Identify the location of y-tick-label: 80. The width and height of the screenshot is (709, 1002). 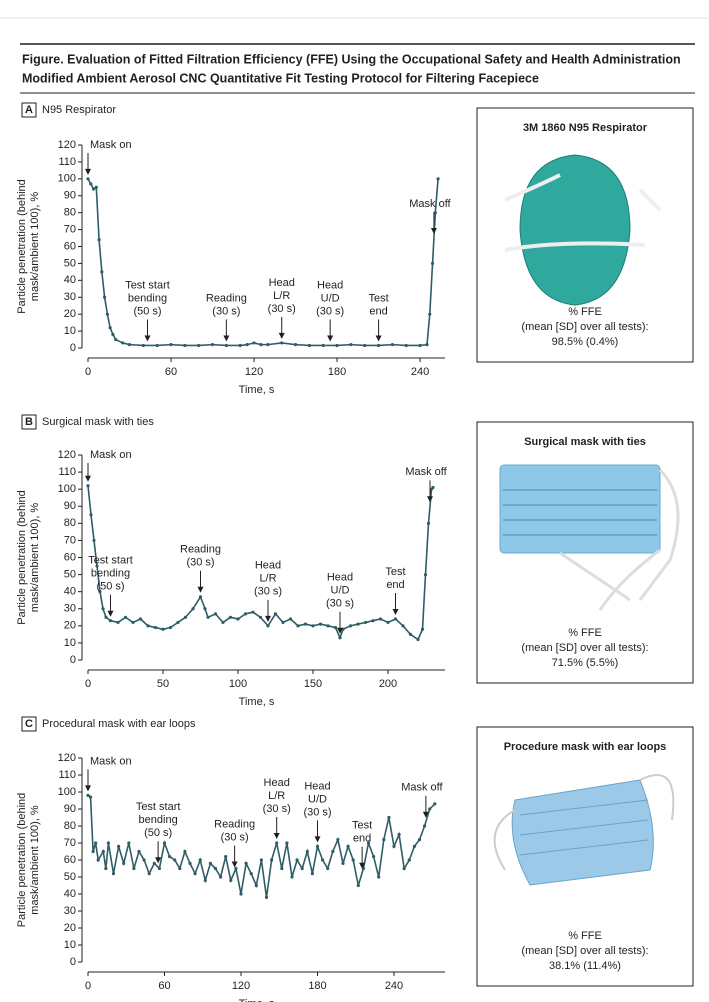
(70, 523).